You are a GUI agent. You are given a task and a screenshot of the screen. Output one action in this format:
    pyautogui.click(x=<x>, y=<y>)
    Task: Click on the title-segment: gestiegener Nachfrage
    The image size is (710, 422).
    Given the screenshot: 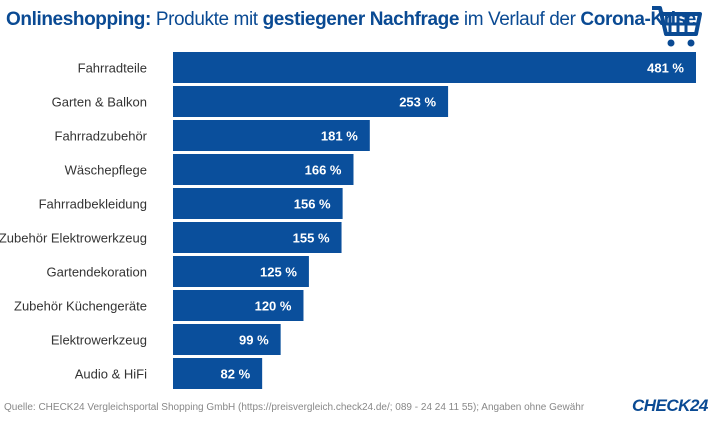 What is the action you would take?
    pyautogui.click(x=361, y=19)
    